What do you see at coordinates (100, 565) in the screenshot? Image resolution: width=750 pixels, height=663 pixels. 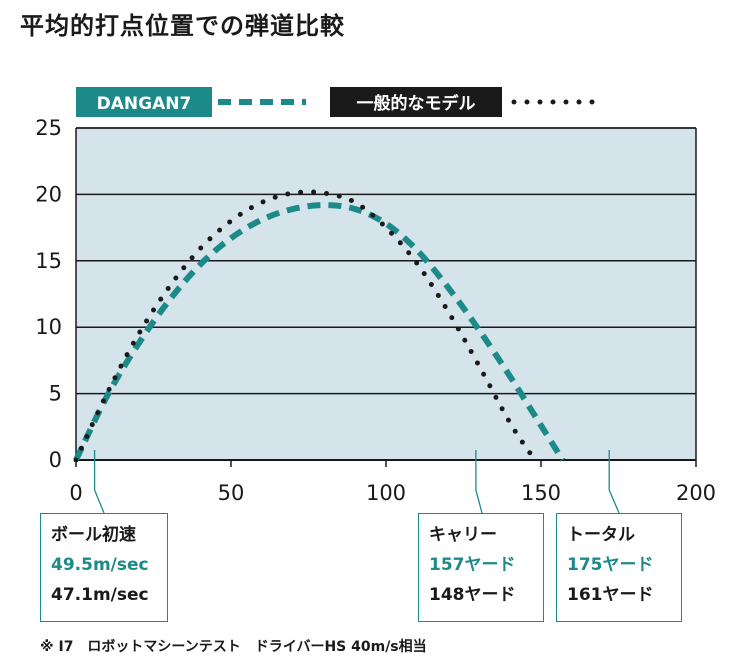 I see `speed-dangan: 49.5m/sec` at bounding box center [100, 565].